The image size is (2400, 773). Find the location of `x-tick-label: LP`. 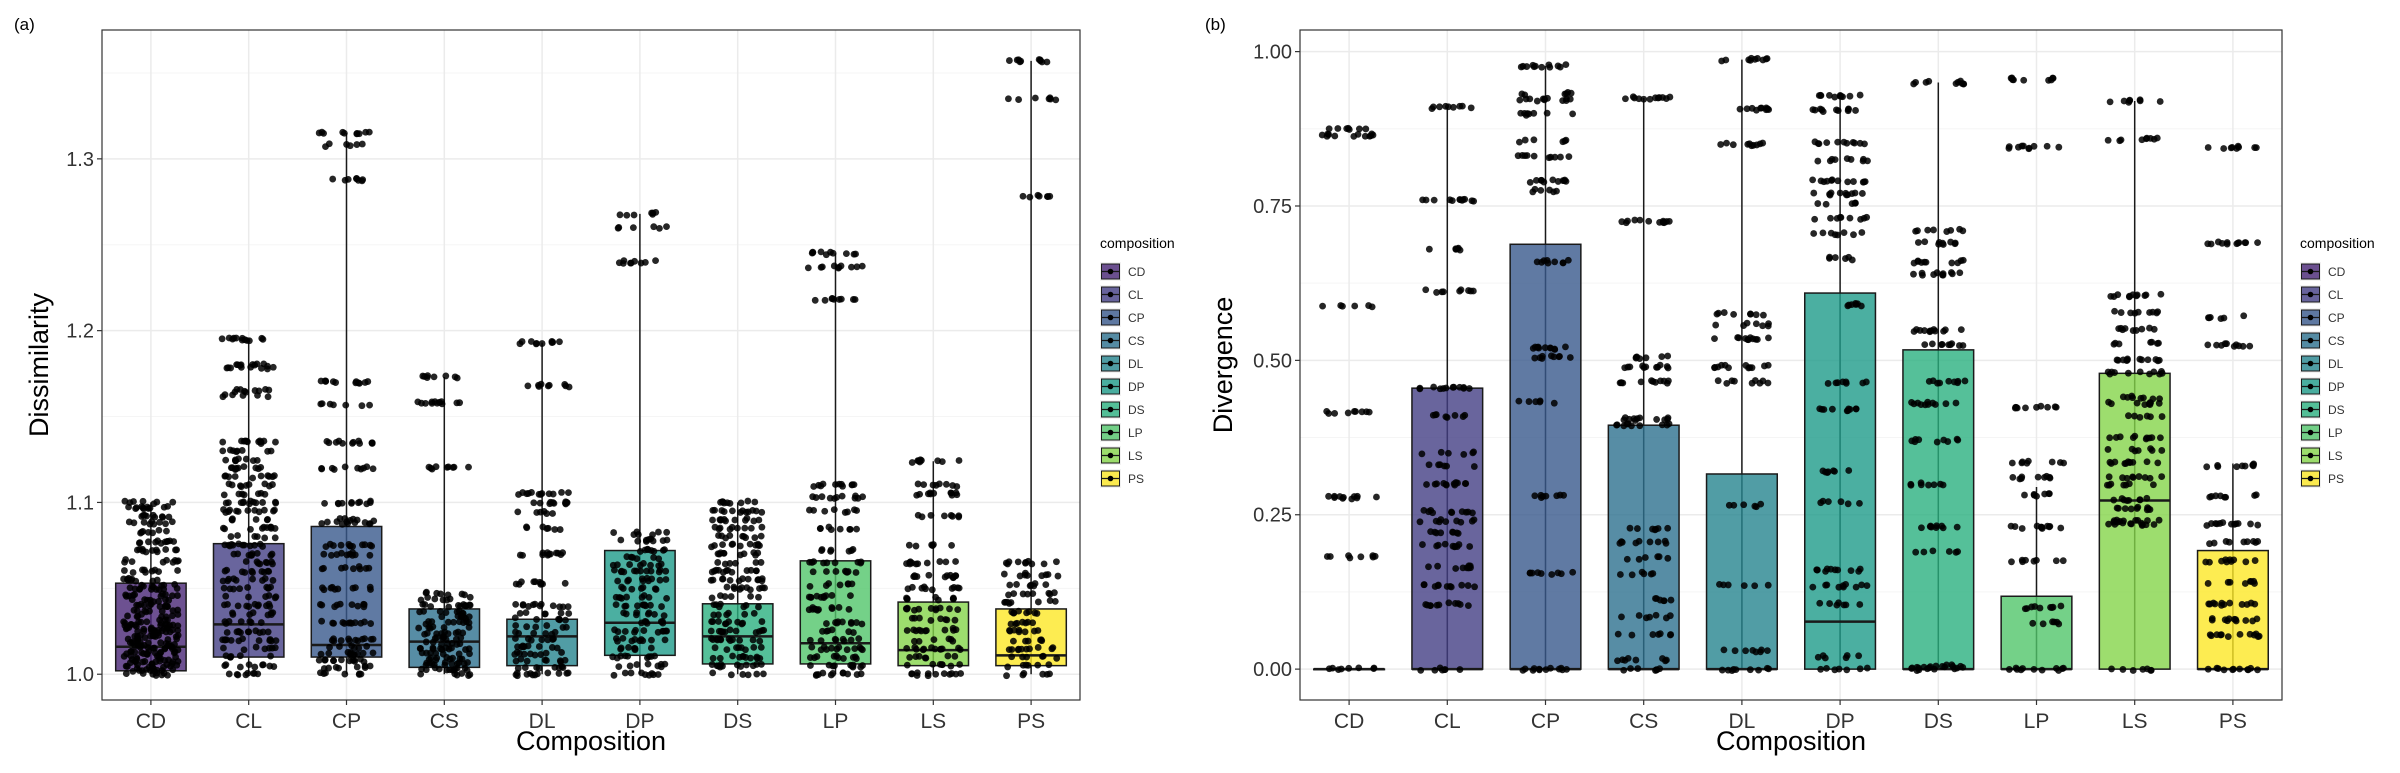

x-tick-label: LP is located at coordinates (2037, 721).